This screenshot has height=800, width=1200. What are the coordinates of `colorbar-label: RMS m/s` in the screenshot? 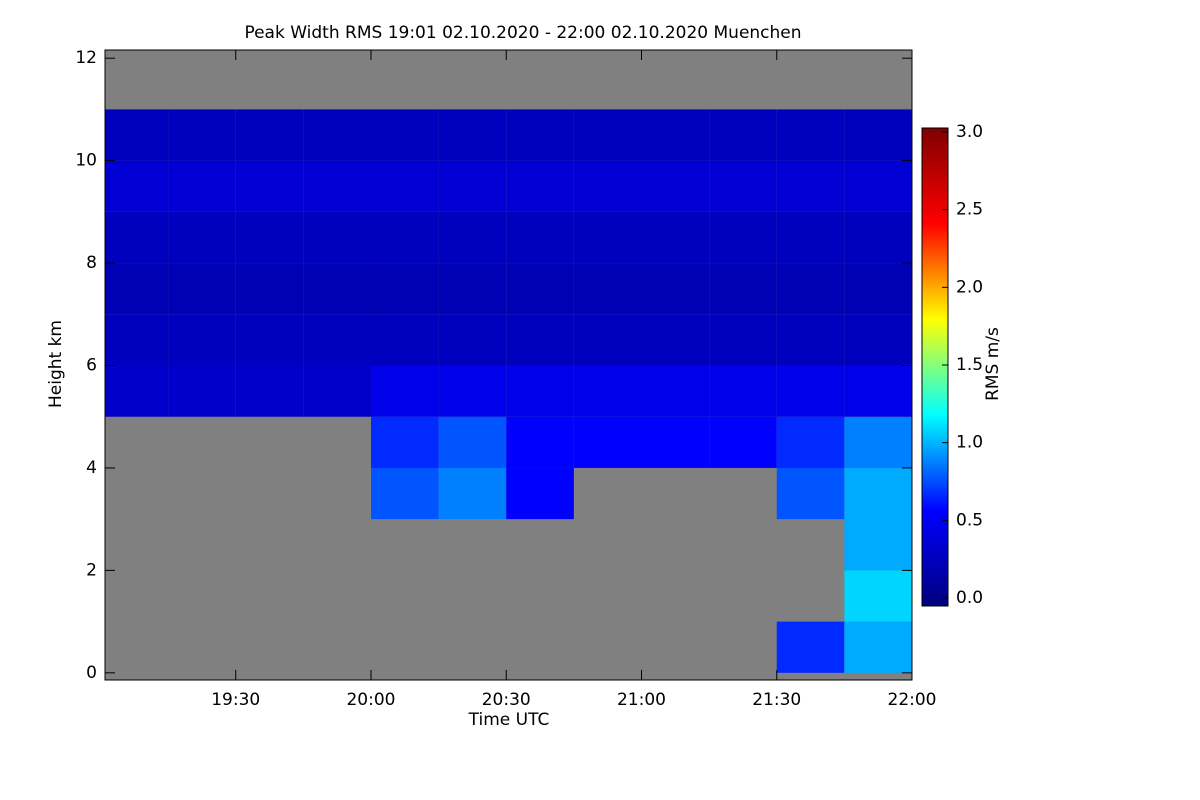 It's located at (993, 364).